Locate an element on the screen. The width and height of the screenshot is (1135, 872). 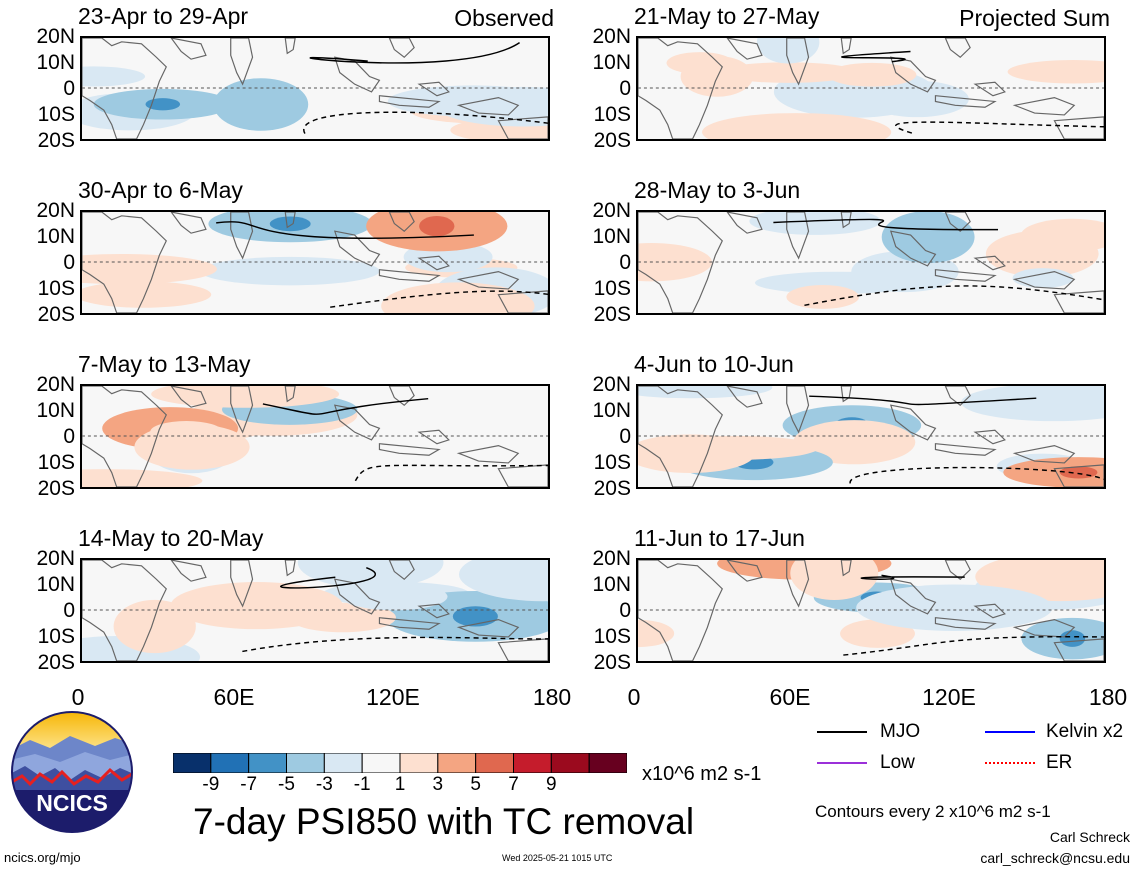
panel-title: 11-Jun to 17-Jun is located at coordinates (719, 538).